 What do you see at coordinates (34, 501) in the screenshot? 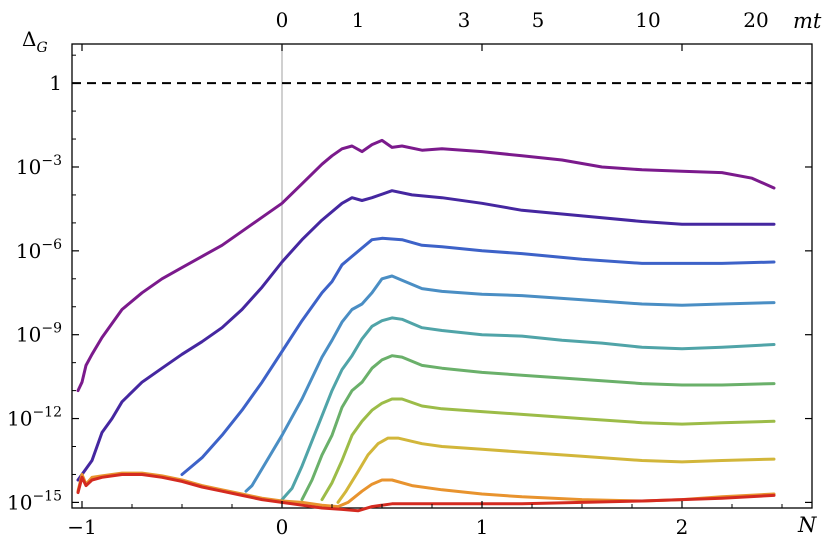
I see `y-tick-label: 10⁻¹⁵` at bounding box center [34, 501].